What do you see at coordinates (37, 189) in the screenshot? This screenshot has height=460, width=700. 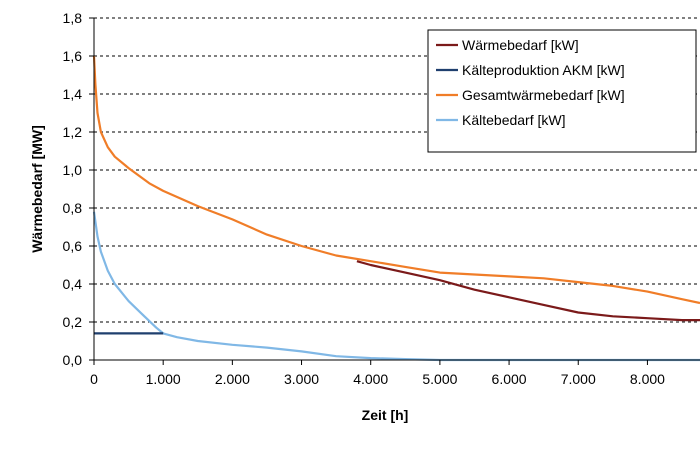 I see `y-axis-label: Wärmebedarf [MW]` at bounding box center [37, 189].